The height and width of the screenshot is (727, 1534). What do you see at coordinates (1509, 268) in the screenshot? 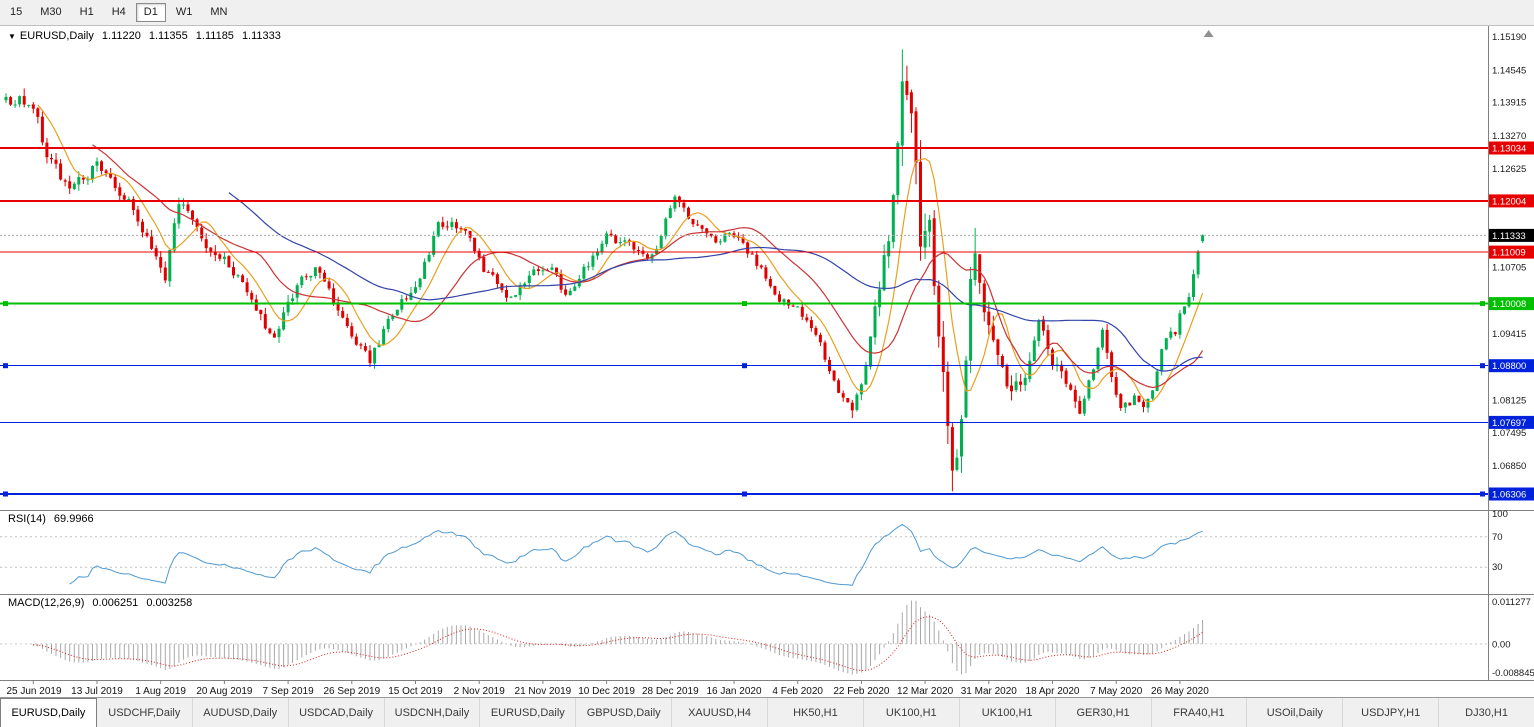
I see `price-axis-label: 1.10705` at bounding box center [1509, 268].